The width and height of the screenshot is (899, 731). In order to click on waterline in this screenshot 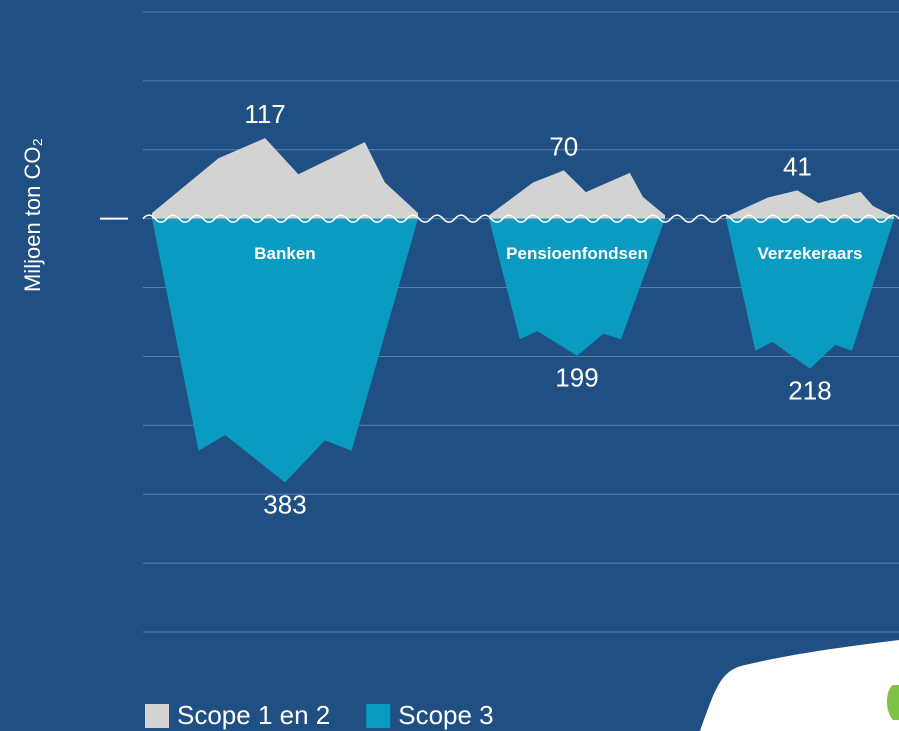, I will do `click(520, 218)`.